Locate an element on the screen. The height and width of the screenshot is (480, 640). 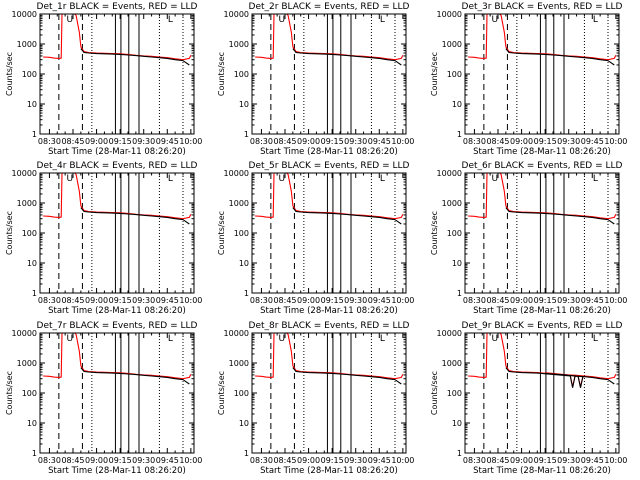
chart-title: Det_2r BLACK = Events, RED = LLD is located at coordinates (329, 7).